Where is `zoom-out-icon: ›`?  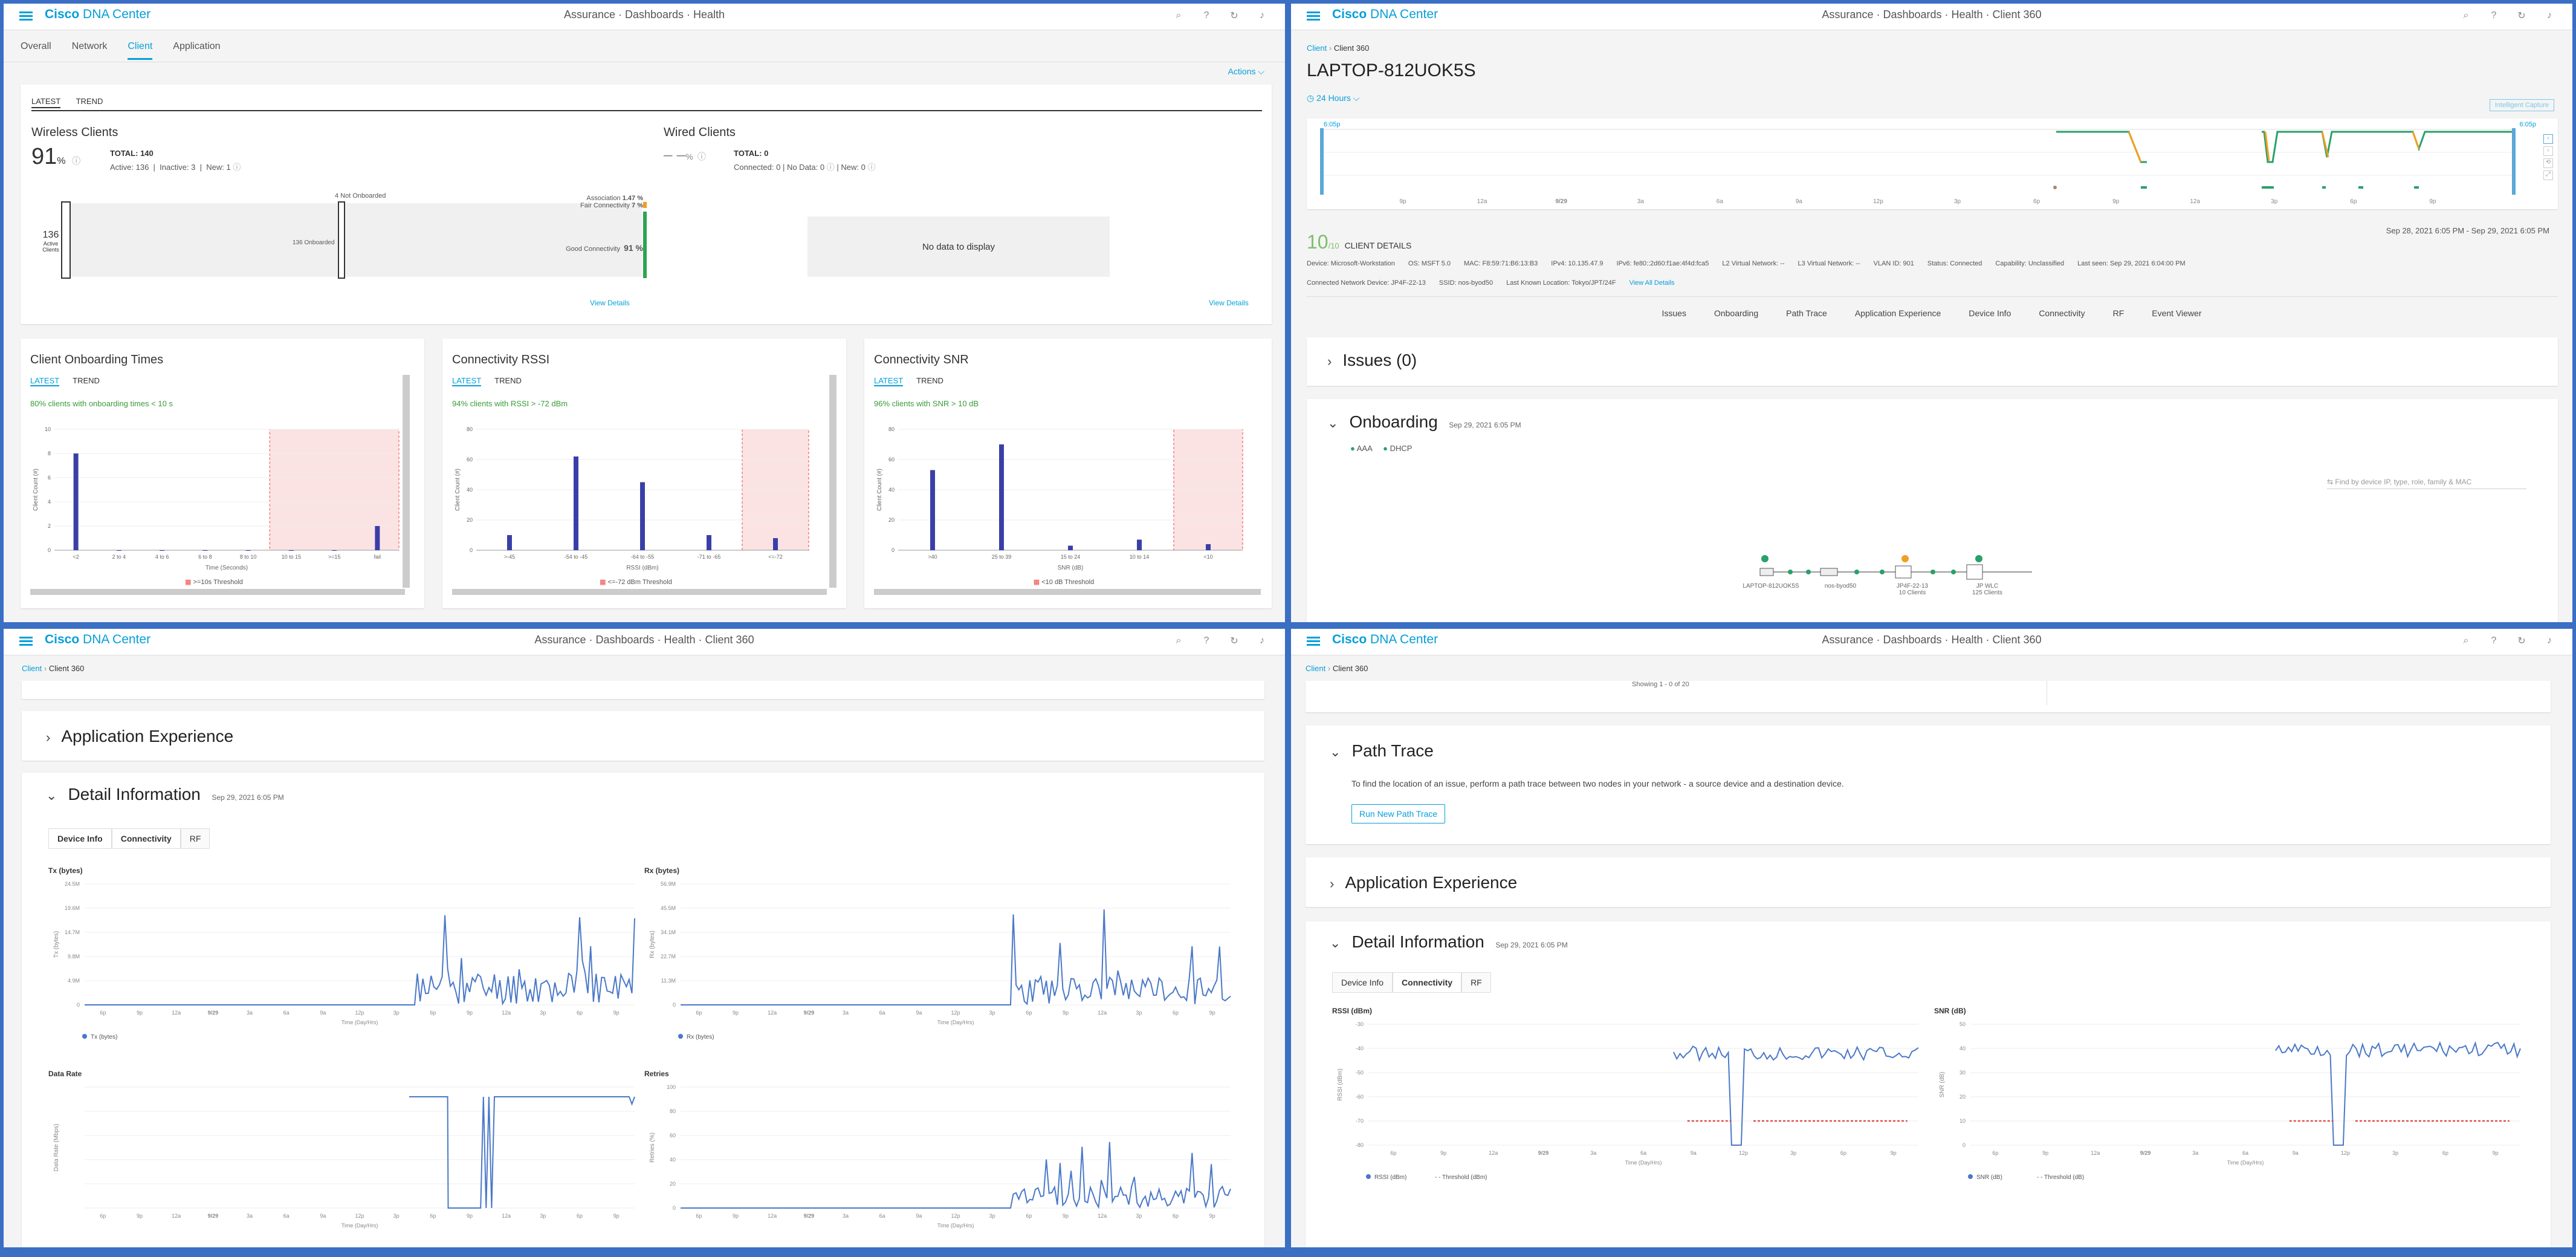 zoom-out-icon: › is located at coordinates (2548, 151).